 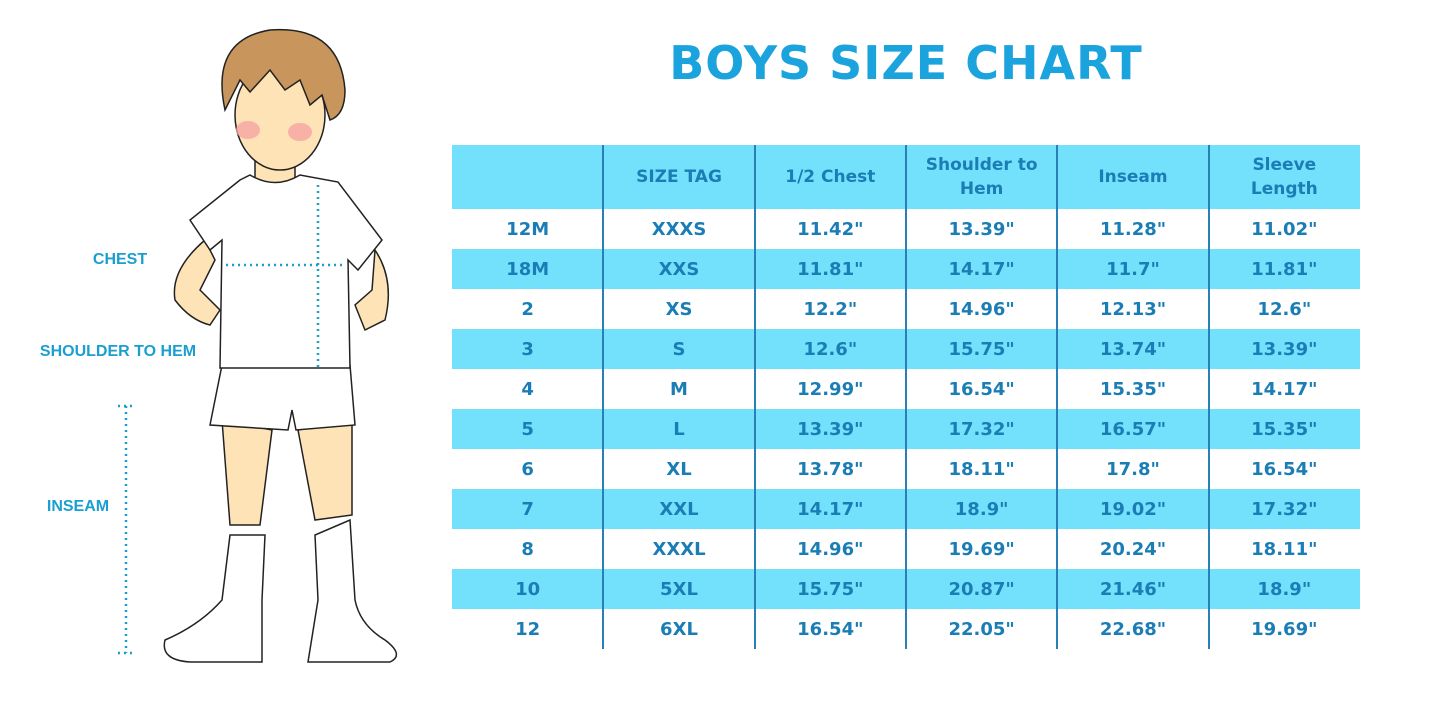 What do you see at coordinates (1133, 429) in the screenshot?
I see `table-cell: 16.57"` at bounding box center [1133, 429].